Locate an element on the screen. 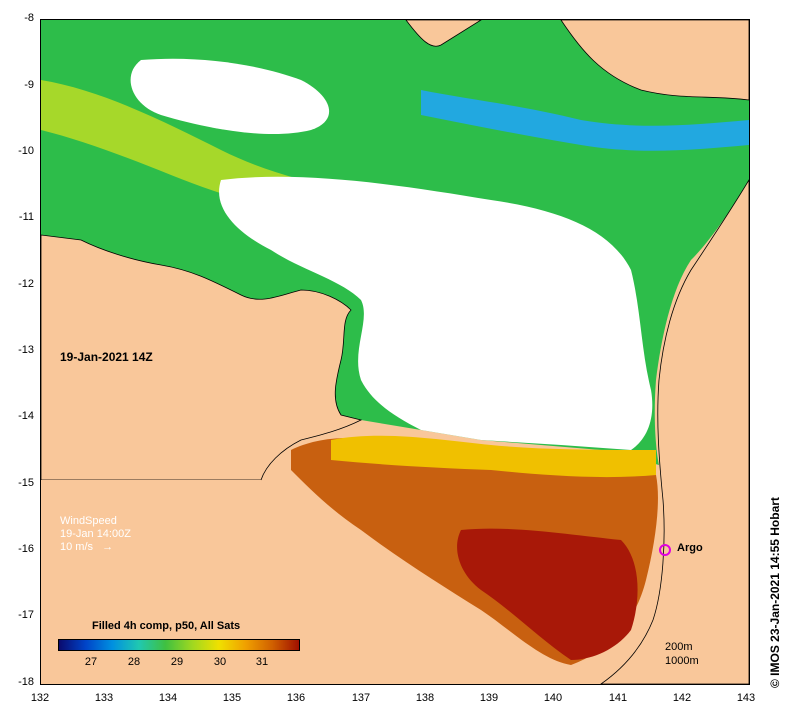 The width and height of the screenshot is (791, 716). wind-title: WindSpeed is located at coordinates (88, 521).